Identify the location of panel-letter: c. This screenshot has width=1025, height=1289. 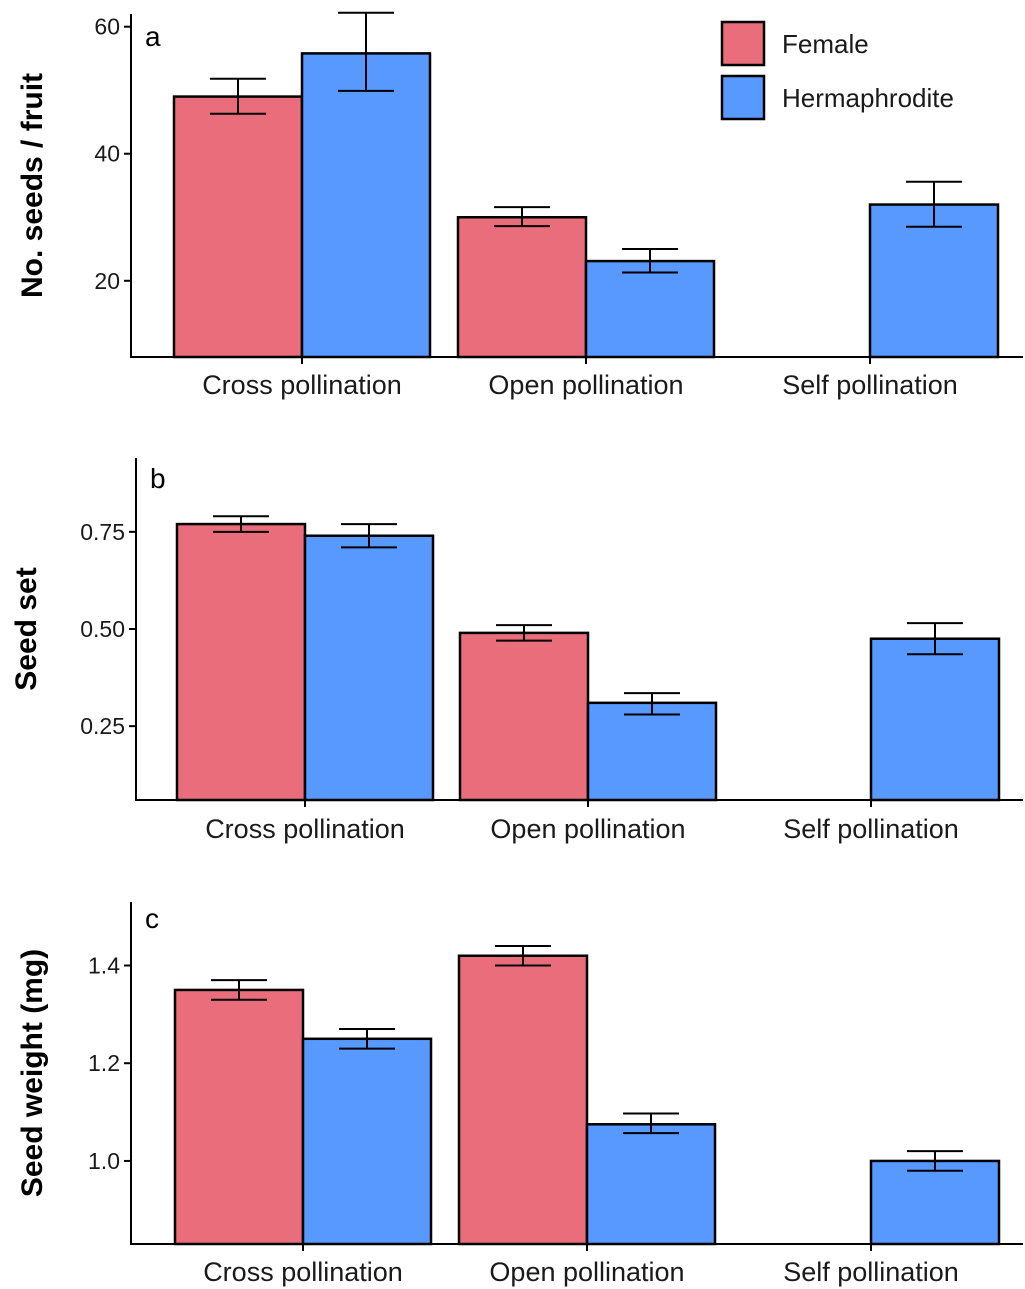
(152, 918).